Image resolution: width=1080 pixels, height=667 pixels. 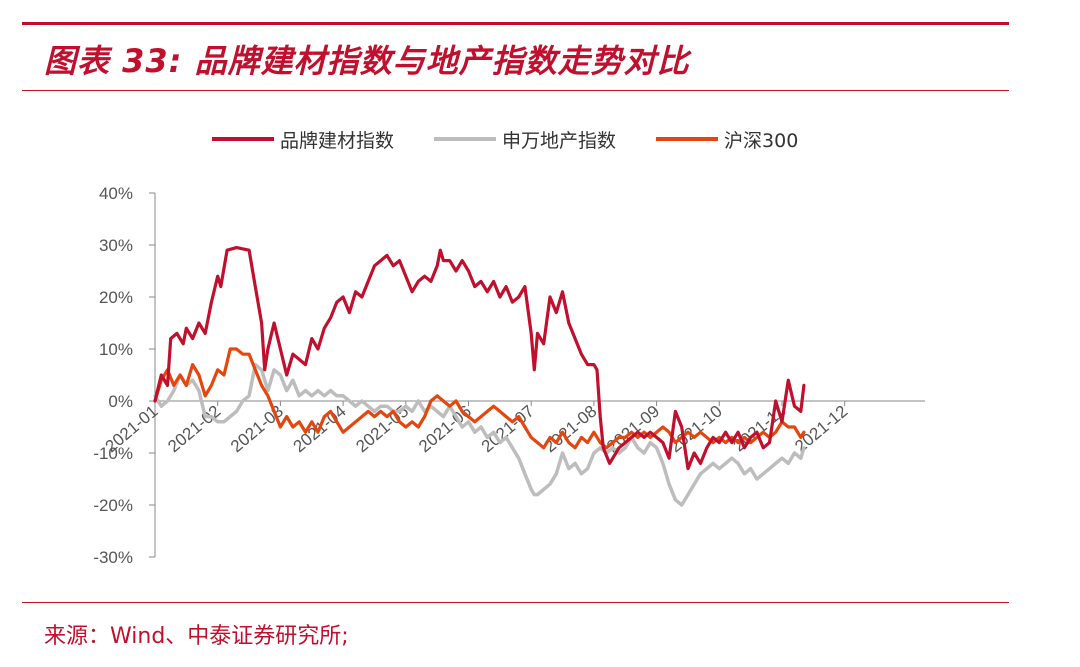 I want to click on y-tick-label: 40%, so click(x=116, y=193).